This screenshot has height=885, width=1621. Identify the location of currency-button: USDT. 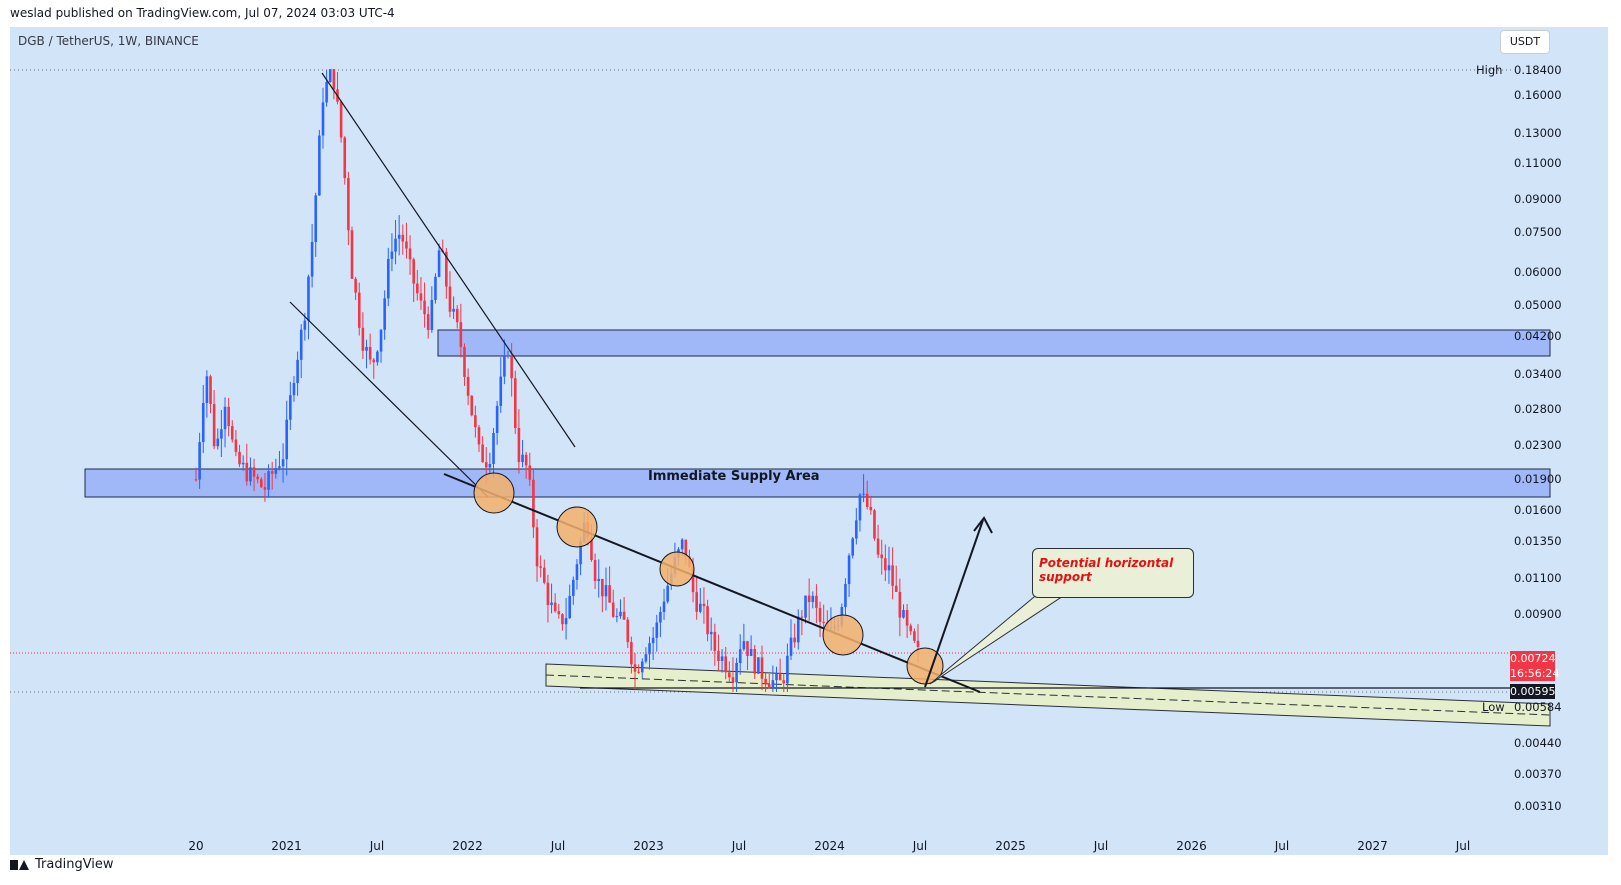
(1525, 42).